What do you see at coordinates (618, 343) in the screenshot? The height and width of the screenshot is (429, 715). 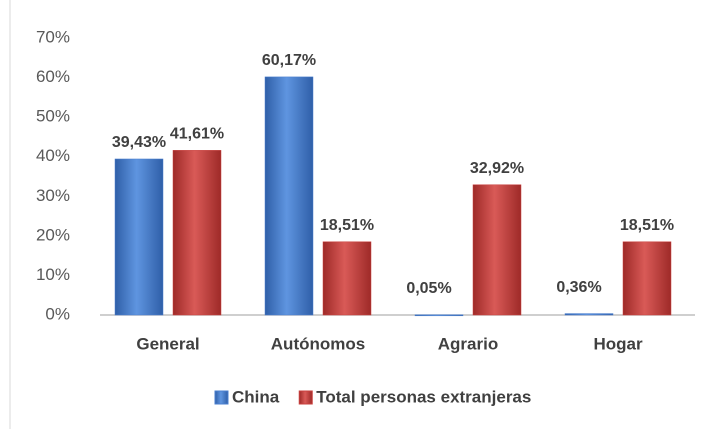 I see `x-tick-label: Hogar` at bounding box center [618, 343].